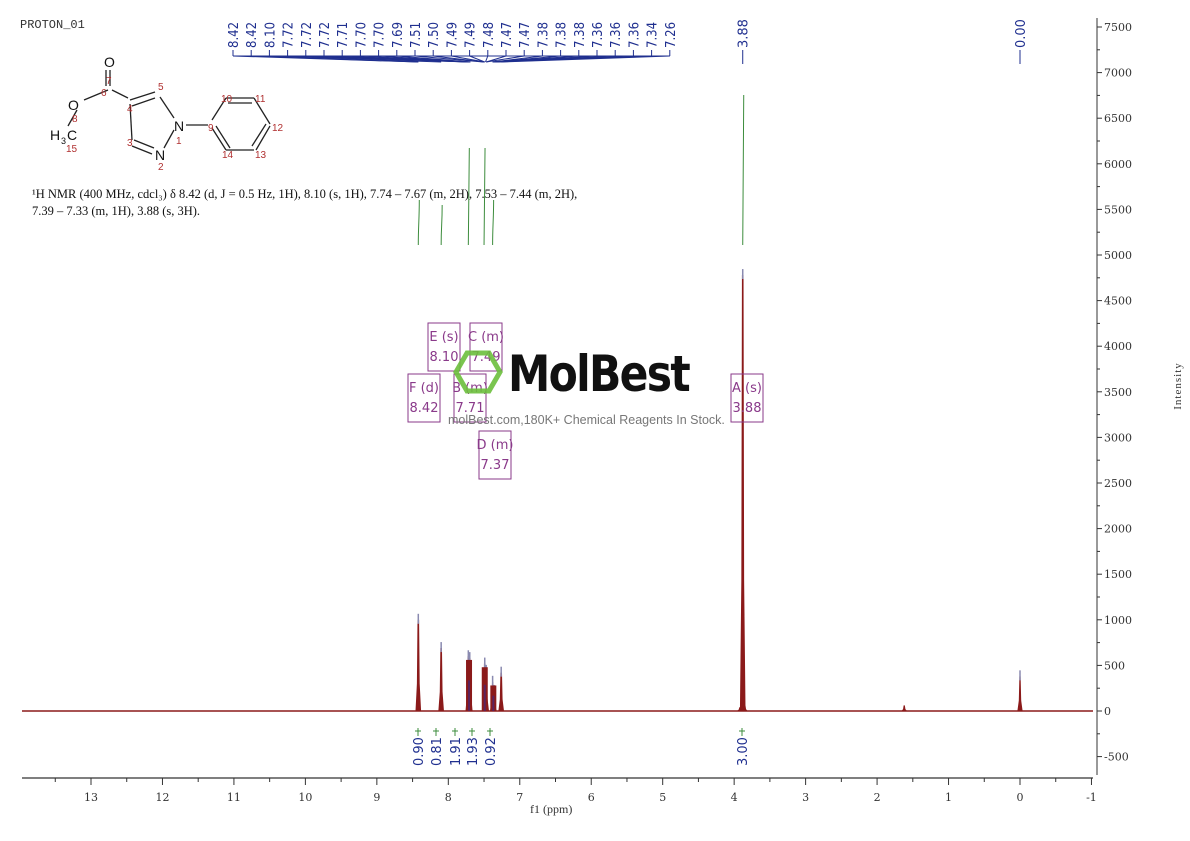 Image resolution: width=1190 pixels, height=841 pixels. I want to click on x-tick-label: 12, so click(162, 797).